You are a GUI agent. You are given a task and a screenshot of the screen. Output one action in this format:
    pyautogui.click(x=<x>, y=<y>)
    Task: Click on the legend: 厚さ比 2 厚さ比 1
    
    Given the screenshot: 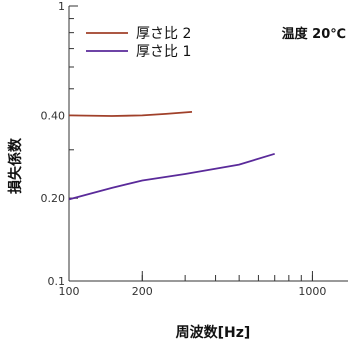 What is the action you would take?
    pyautogui.click(x=138, y=43)
    